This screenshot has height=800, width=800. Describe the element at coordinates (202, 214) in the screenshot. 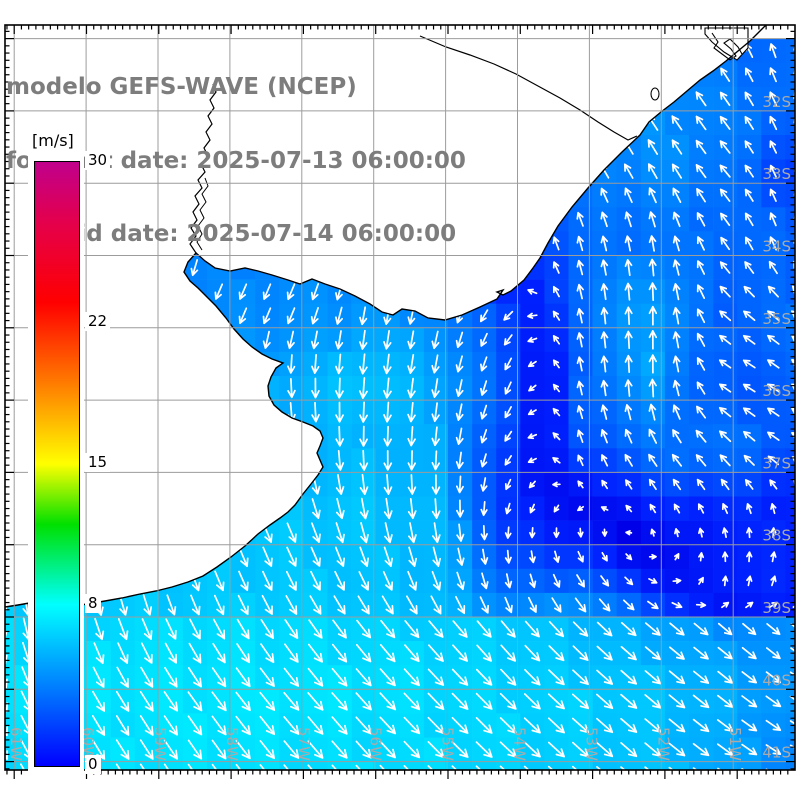

I see `river-bank-line` at that location.